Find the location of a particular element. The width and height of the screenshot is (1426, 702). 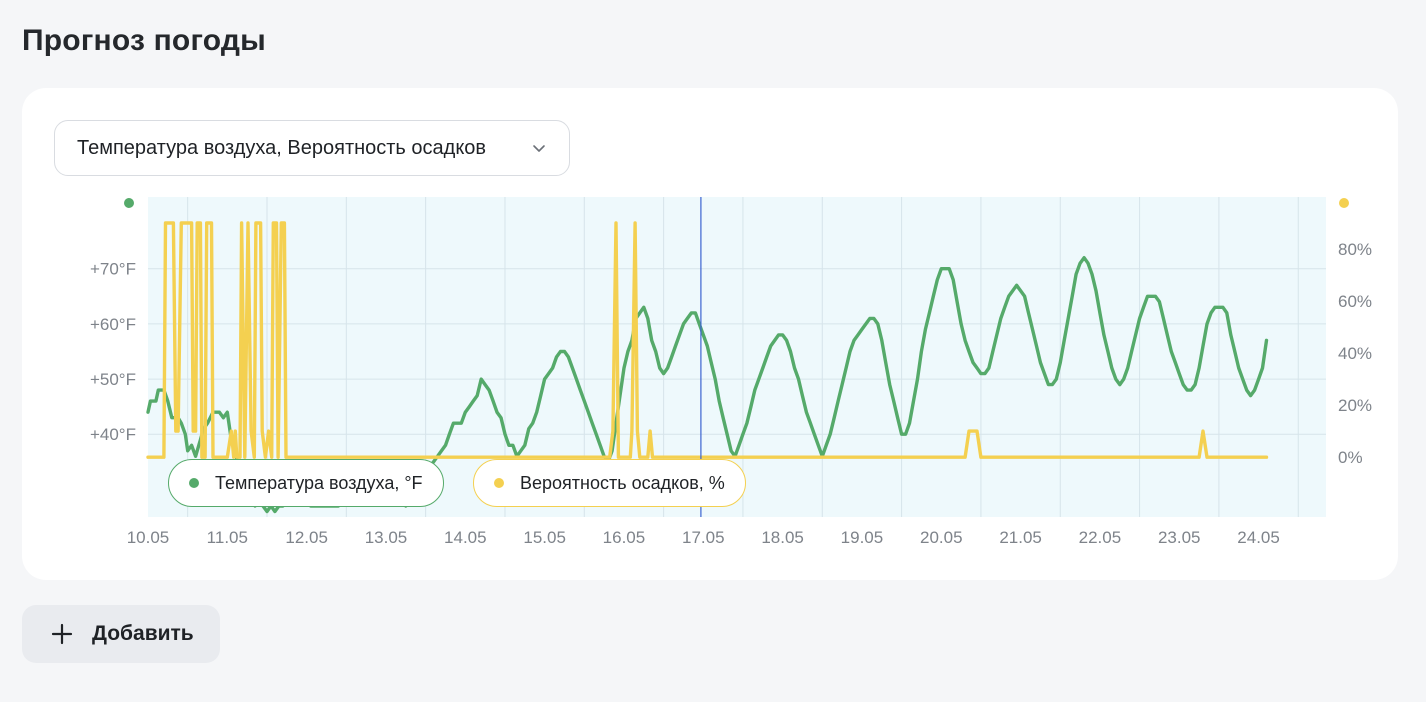

legend-label-precipitation: Вероятность осадков, % is located at coordinates (622, 482).